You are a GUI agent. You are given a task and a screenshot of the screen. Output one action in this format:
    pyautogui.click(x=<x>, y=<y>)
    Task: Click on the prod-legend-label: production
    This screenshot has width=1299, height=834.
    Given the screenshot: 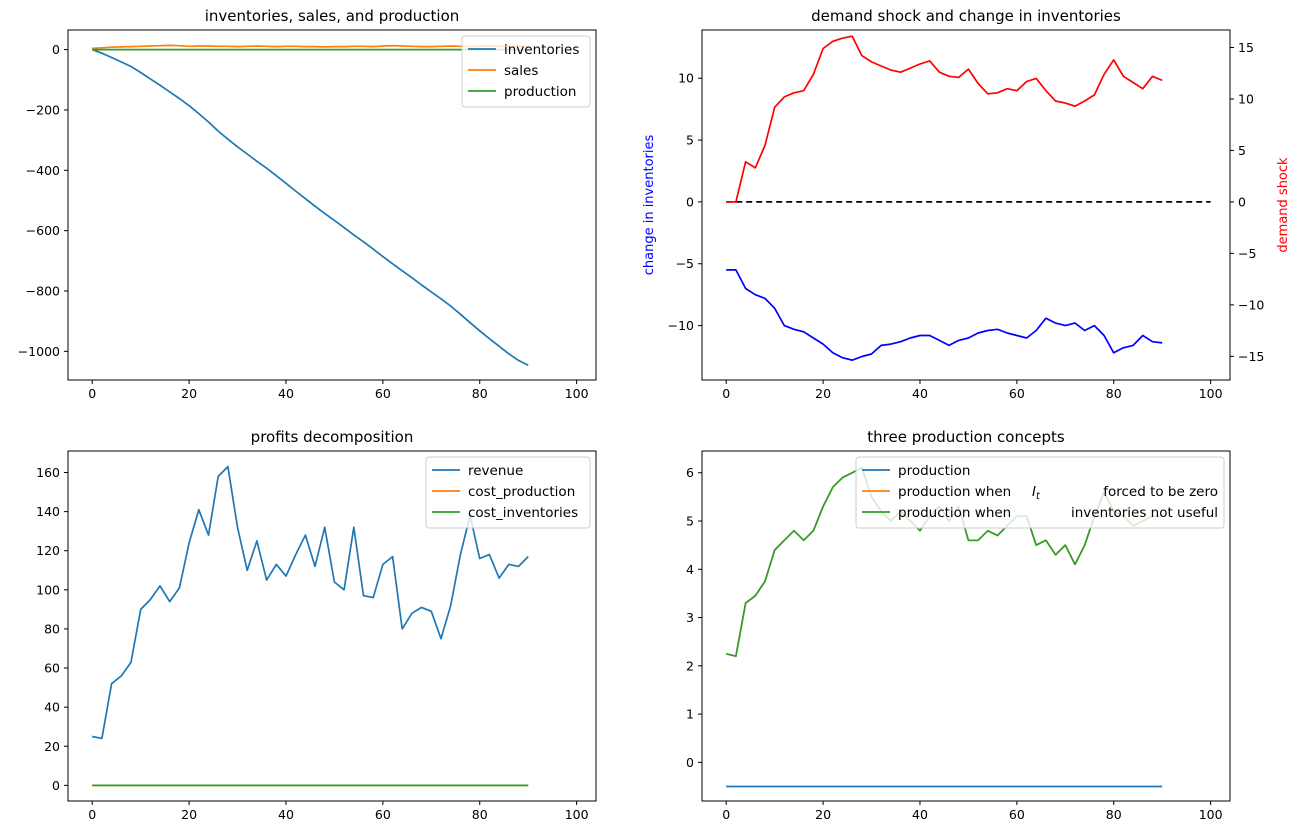 What is the action you would take?
    pyautogui.click(x=934, y=471)
    